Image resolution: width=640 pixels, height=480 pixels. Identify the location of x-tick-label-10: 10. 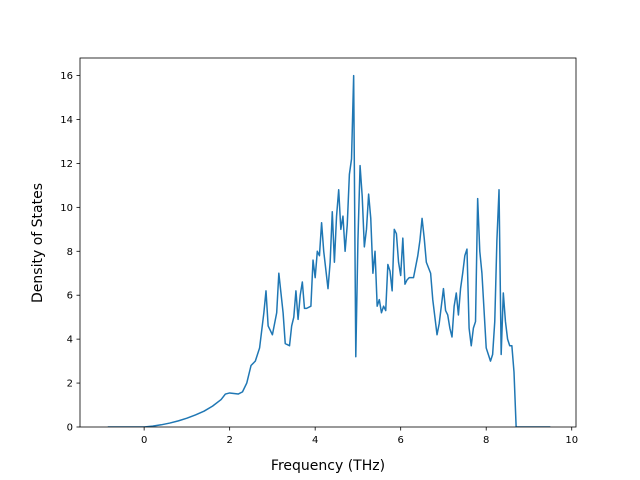
(571, 440).